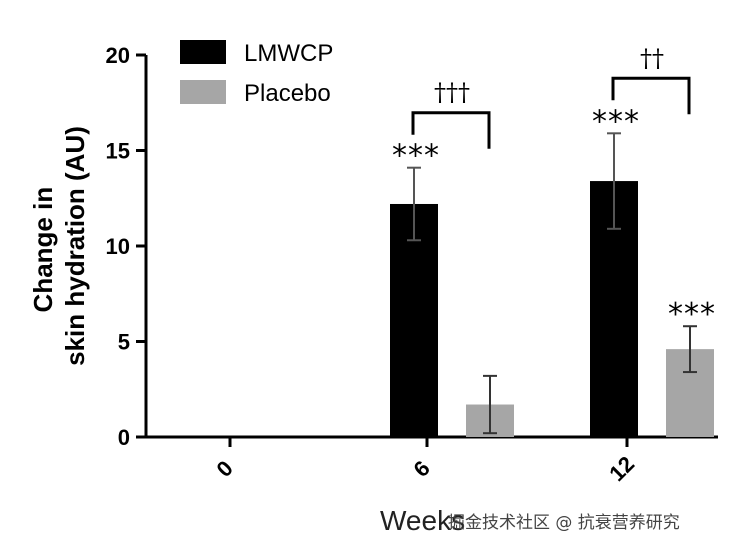  What do you see at coordinates (287, 93) in the screenshot?
I see `legend-label-placebo: Placebo` at bounding box center [287, 93].